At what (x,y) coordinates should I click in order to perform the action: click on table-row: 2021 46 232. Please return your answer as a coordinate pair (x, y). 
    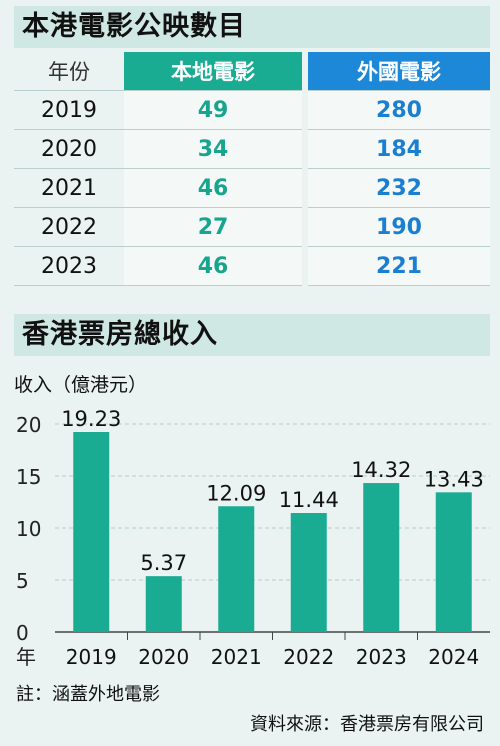
    Looking at the image, I should click on (252, 188).